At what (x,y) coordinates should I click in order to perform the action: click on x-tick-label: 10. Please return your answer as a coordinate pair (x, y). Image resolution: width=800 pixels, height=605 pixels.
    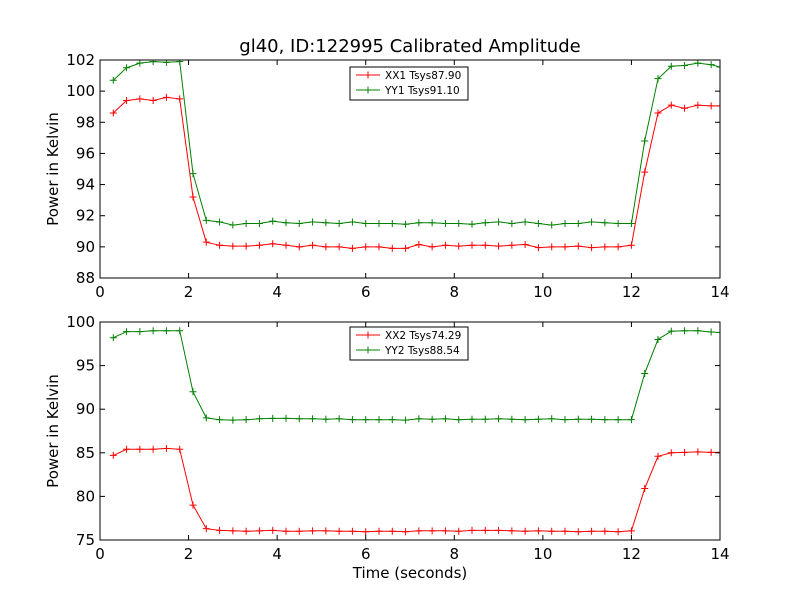
    Looking at the image, I should click on (542, 554).